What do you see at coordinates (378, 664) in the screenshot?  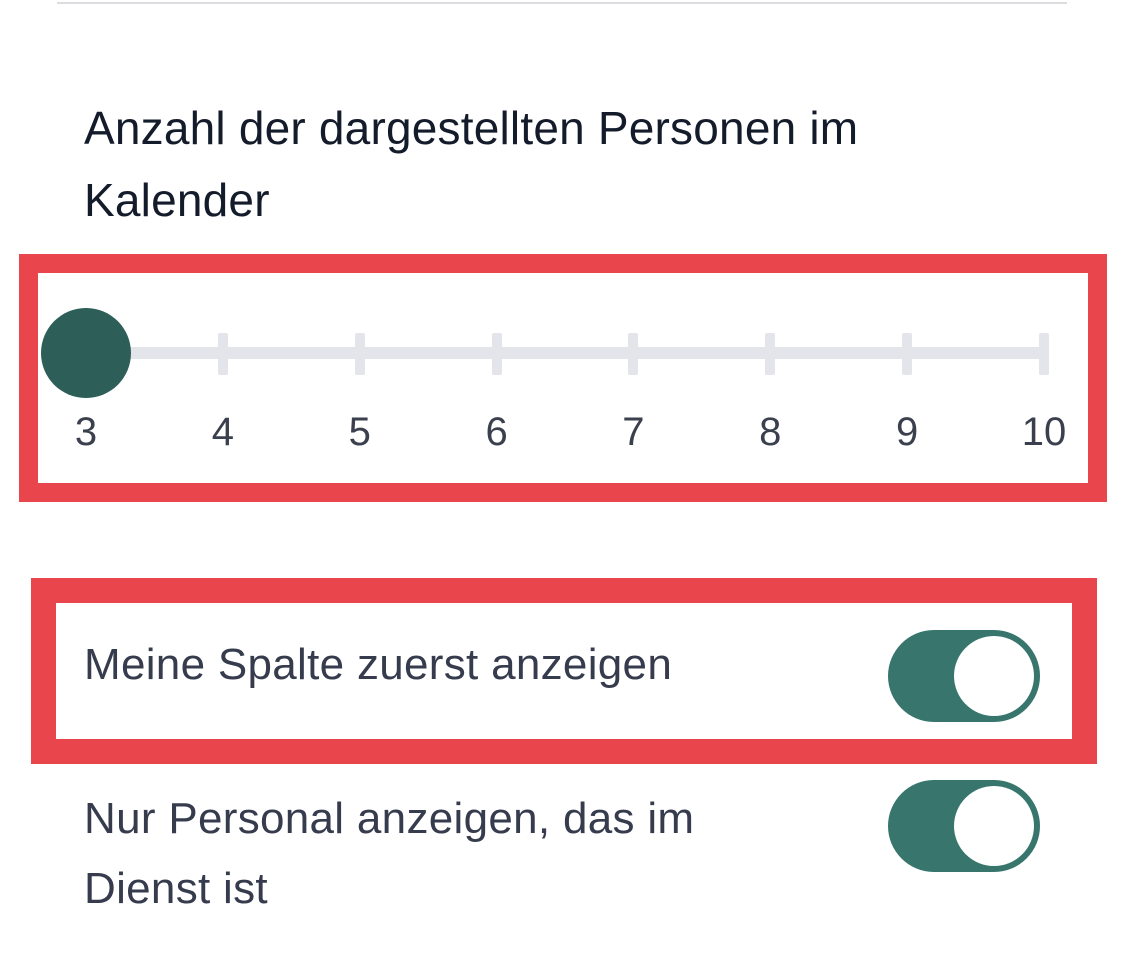 I see `toggle-label-my-column-first: Meine Spalte zuerst anzeigen` at bounding box center [378, 664].